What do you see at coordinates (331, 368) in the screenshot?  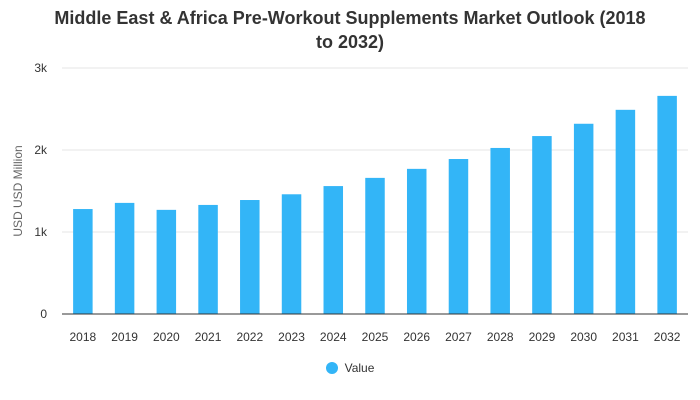 I see `legend-marker` at bounding box center [331, 368].